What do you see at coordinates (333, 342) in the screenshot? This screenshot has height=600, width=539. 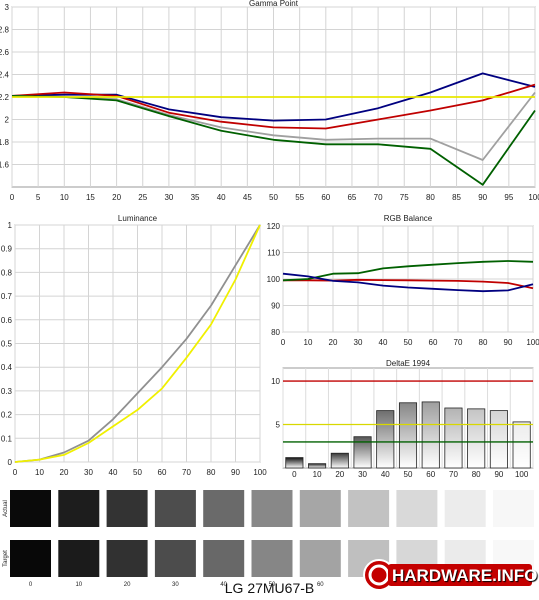 I see `x-tick-label-2-2: 20` at bounding box center [333, 342].